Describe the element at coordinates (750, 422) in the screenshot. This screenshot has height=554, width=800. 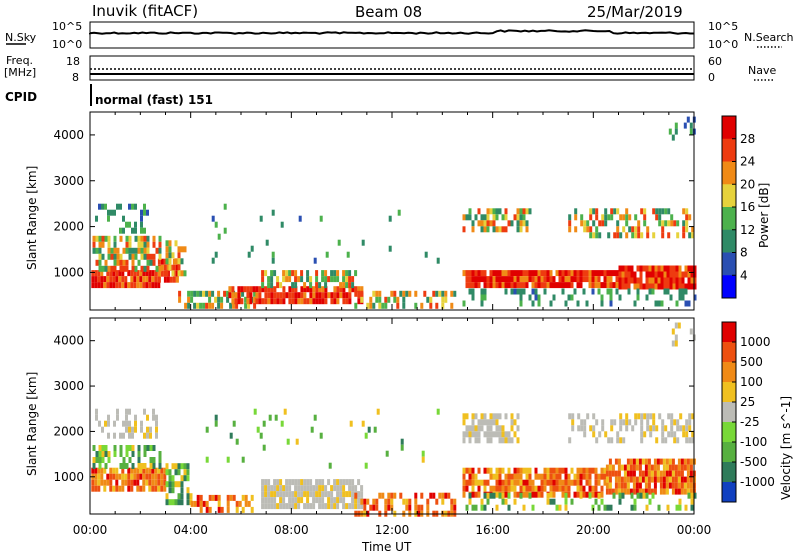
I see `colorbar-tick-label: -25` at that location.